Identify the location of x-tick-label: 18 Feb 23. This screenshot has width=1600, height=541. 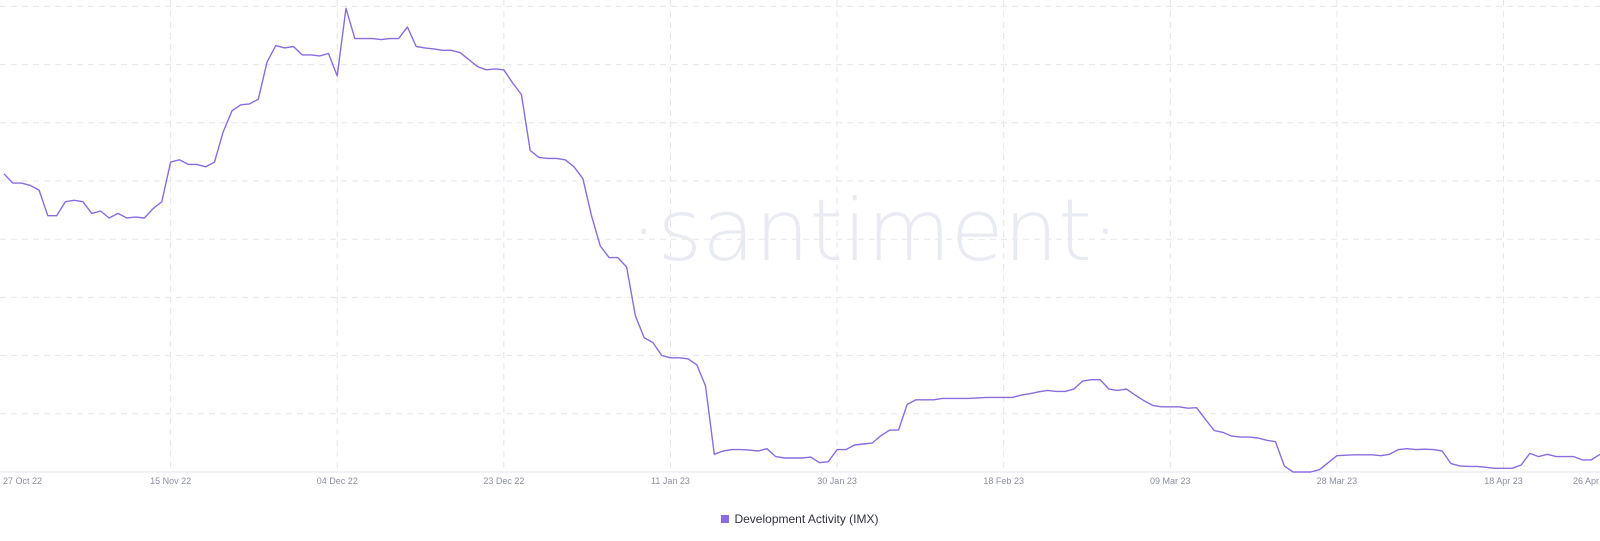
(1003, 481).